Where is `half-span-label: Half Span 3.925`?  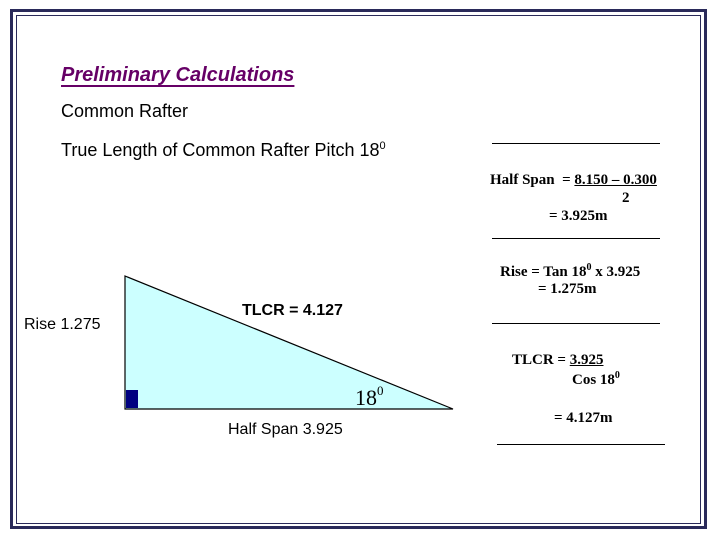
half-span-label: Half Span 3.925 is located at coordinates (285, 430).